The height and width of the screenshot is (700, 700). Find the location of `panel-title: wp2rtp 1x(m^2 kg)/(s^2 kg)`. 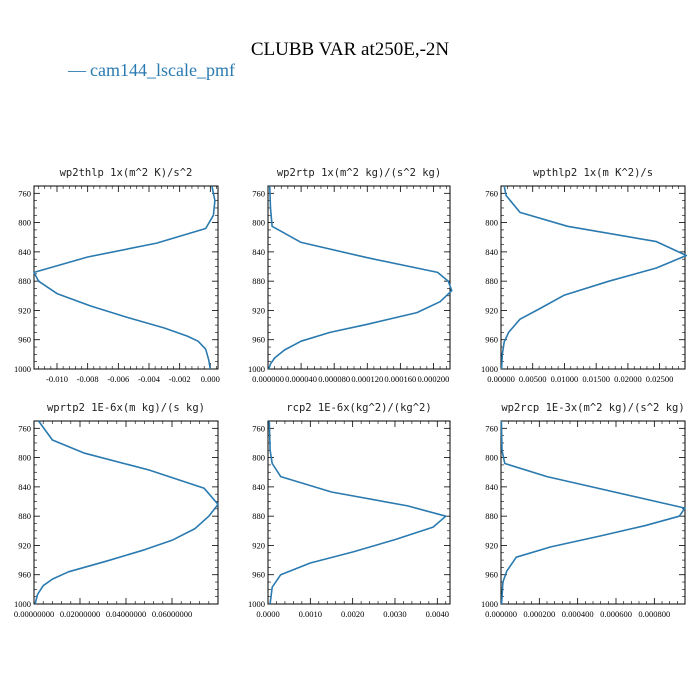

panel-title: wp2rtp 1x(m^2 kg)/(s^2 kg) is located at coordinates (359, 173).